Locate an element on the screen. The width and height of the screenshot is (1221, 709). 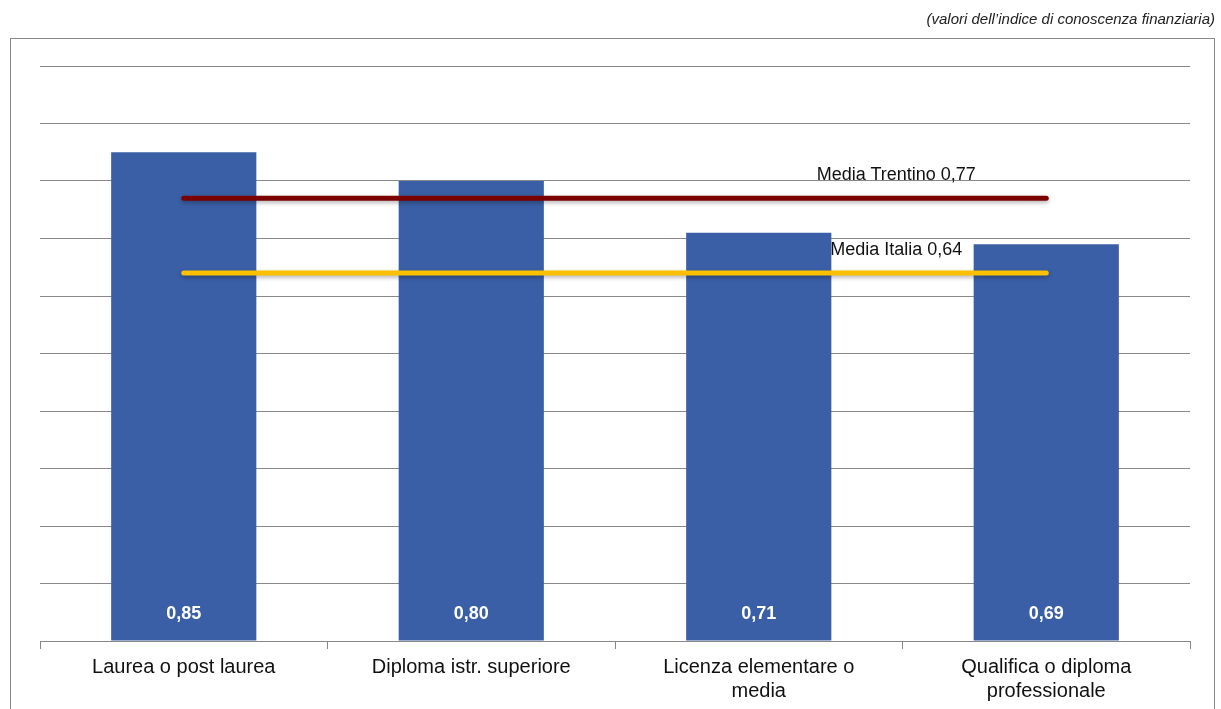
data-label: 0,69 is located at coordinates (1046, 612).